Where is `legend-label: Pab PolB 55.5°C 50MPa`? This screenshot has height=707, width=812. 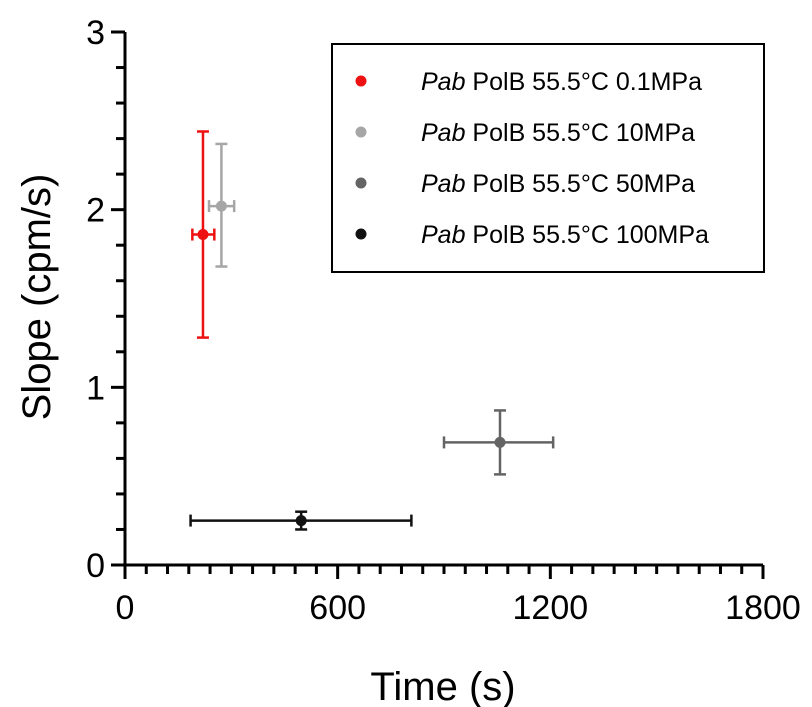 legend-label: Pab PolB 55.5°C 50MPa is located at coordinates (558, 184).